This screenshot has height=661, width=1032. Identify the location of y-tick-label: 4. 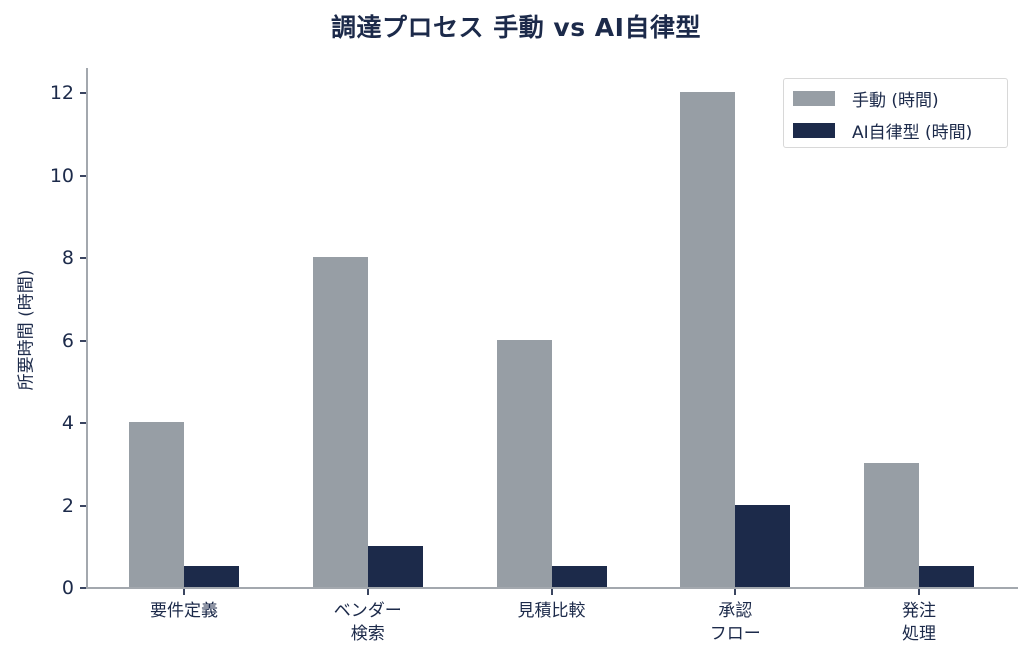
(67, 423).